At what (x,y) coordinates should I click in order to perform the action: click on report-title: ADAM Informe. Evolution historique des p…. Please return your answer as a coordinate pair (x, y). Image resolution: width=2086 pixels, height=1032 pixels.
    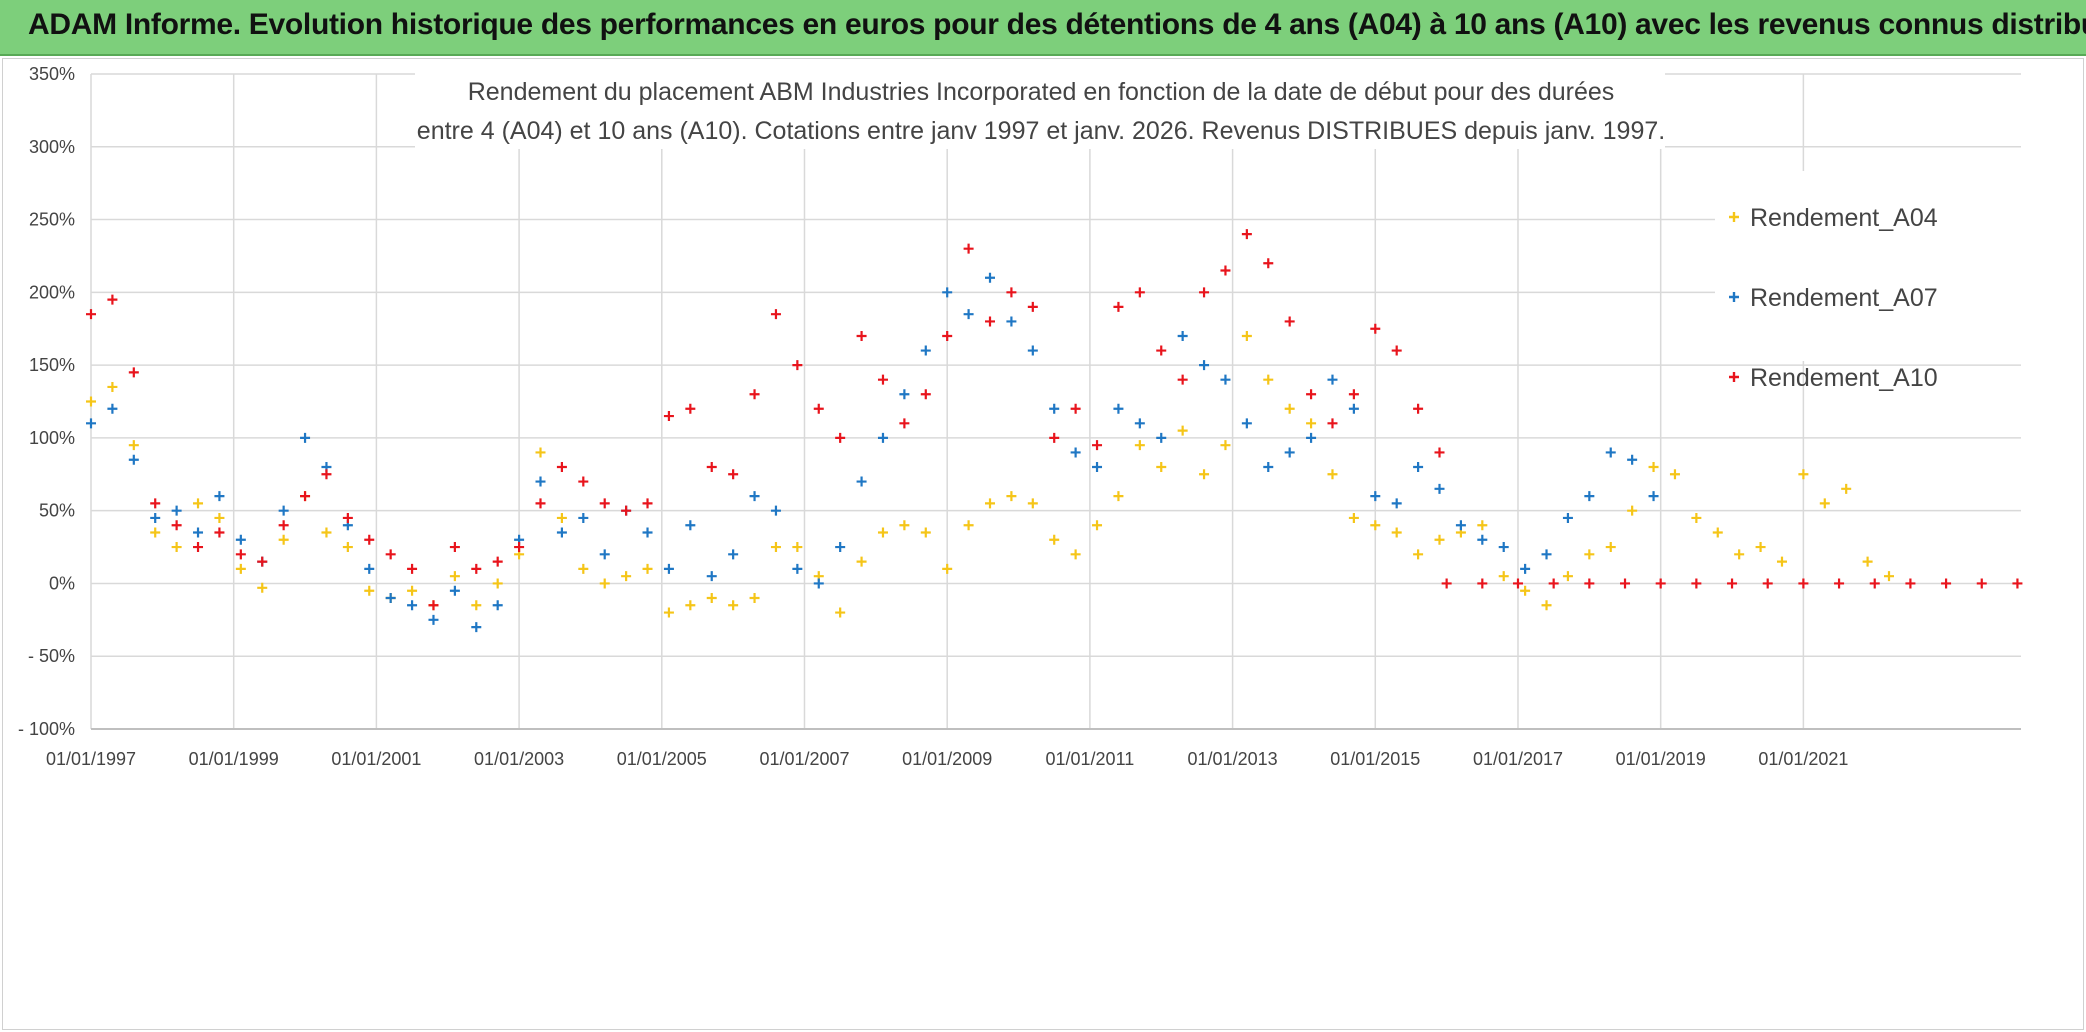
    Looking at the image, I should click on (1057, 24).